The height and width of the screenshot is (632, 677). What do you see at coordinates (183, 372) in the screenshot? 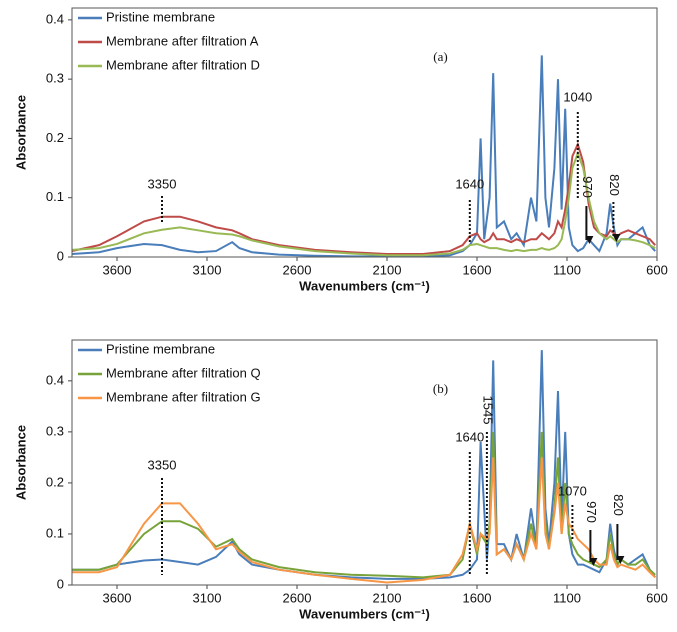
I see `legend-label: Membrane after filtration Q` at bounding box center [183, 372].